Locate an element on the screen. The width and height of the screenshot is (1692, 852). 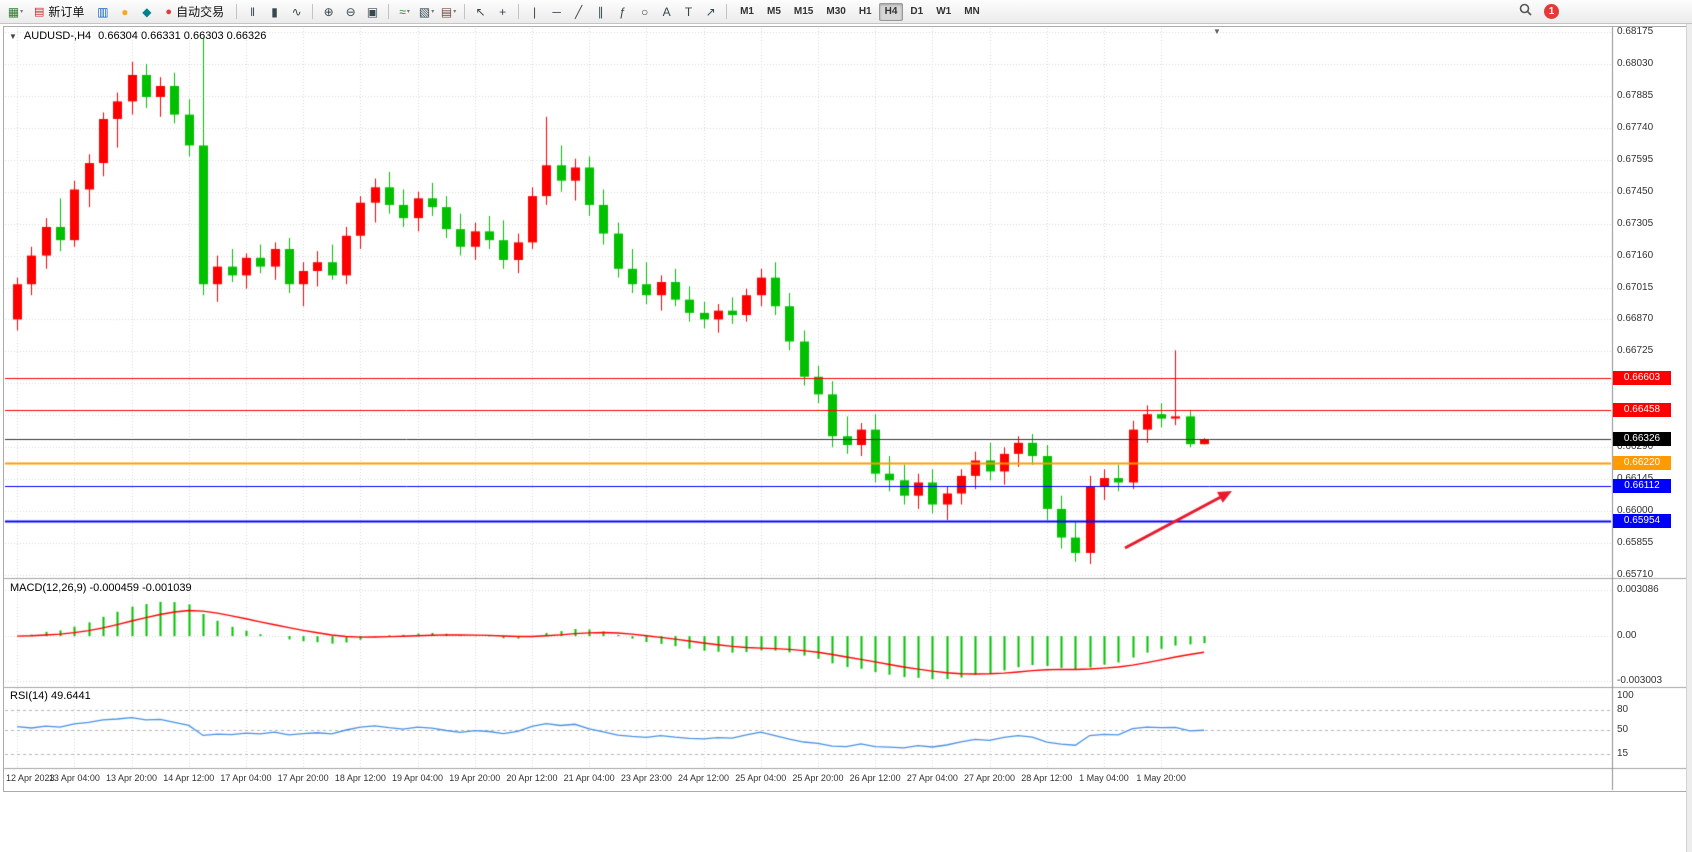
hline-price-badge: 0.66220 is located at coordinates (1642, 462).